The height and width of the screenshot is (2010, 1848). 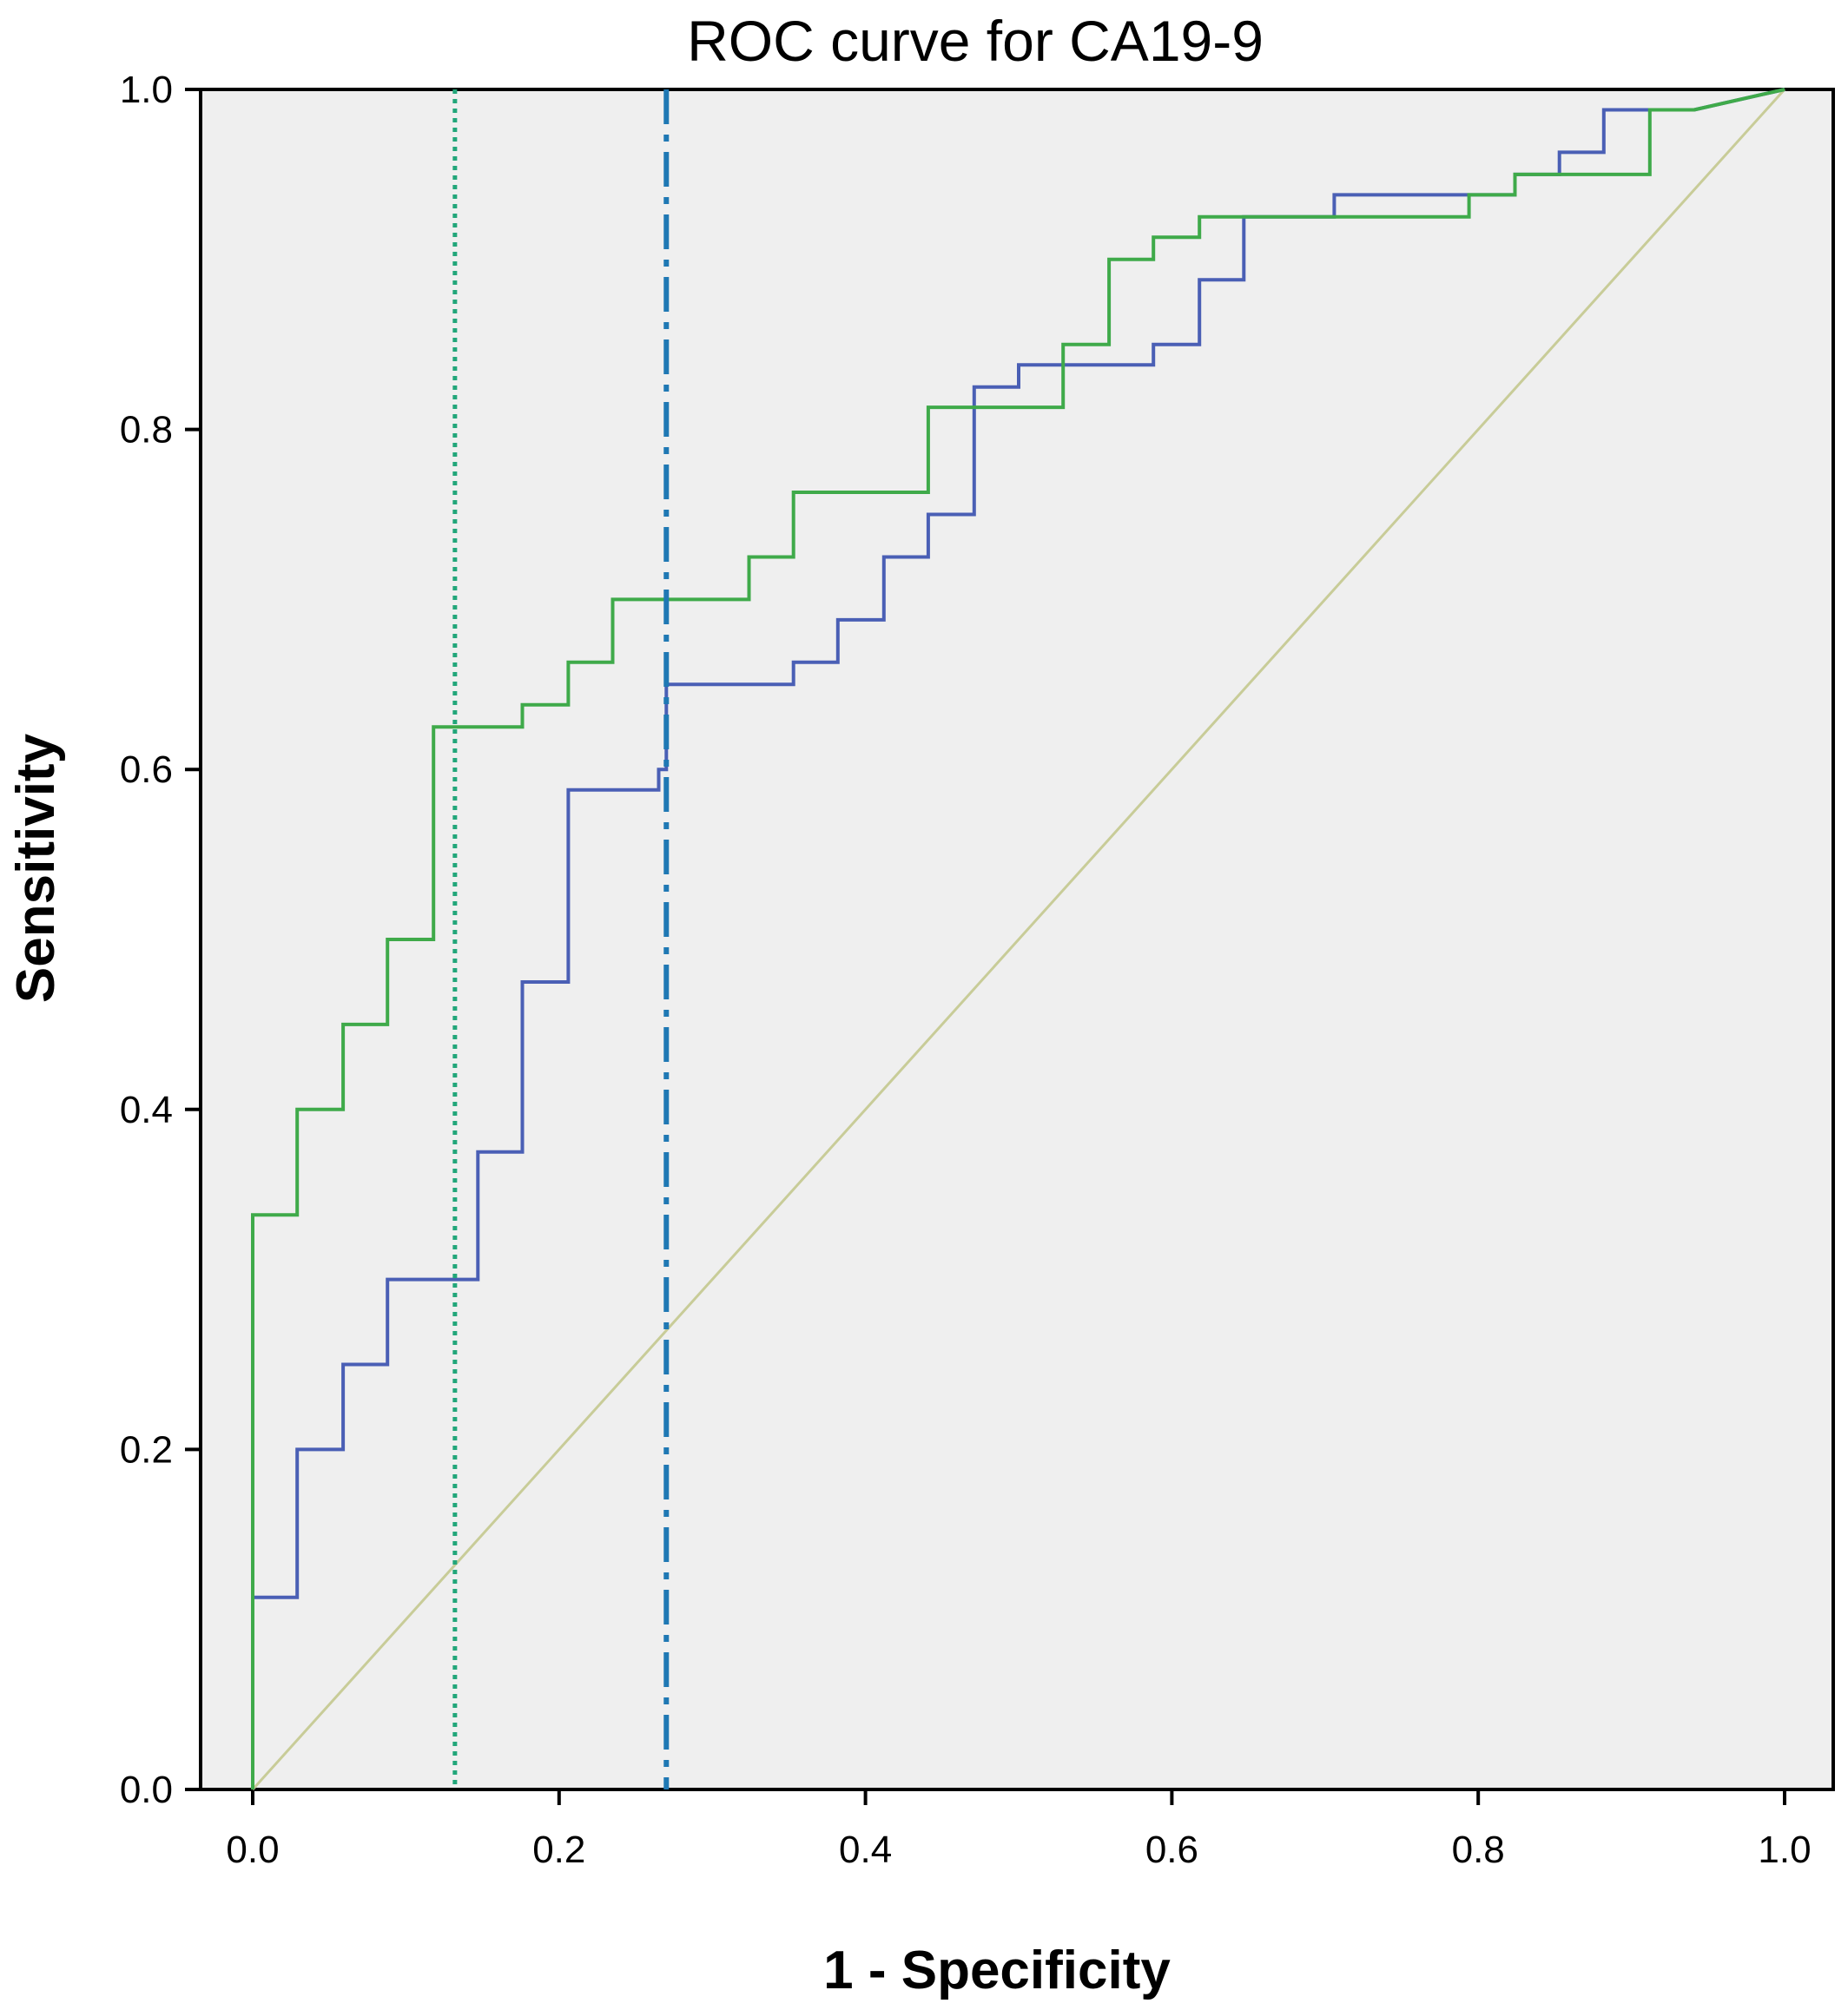 I want to click on y-tick-label: 1.0, so click(x=147, y=90).